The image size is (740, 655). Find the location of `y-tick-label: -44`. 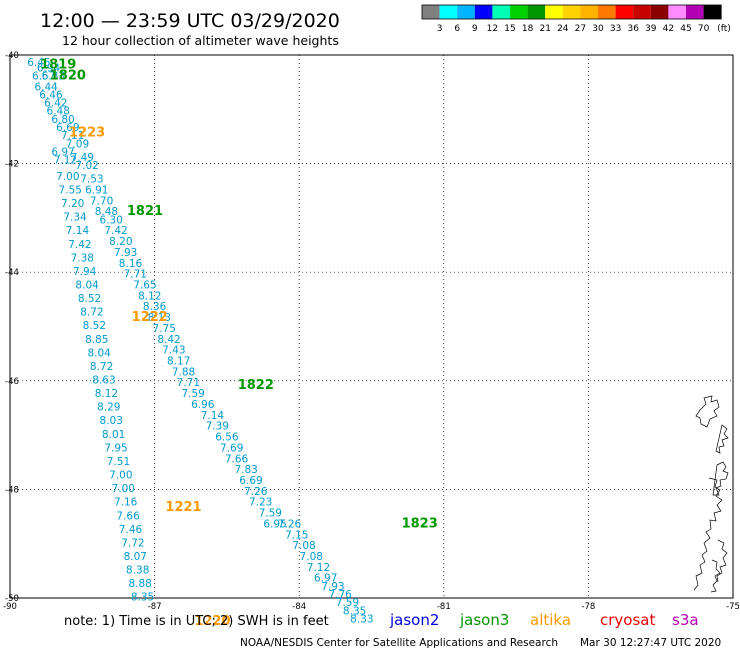

y-tick-label: -44 is located at coordinates (12, 273).